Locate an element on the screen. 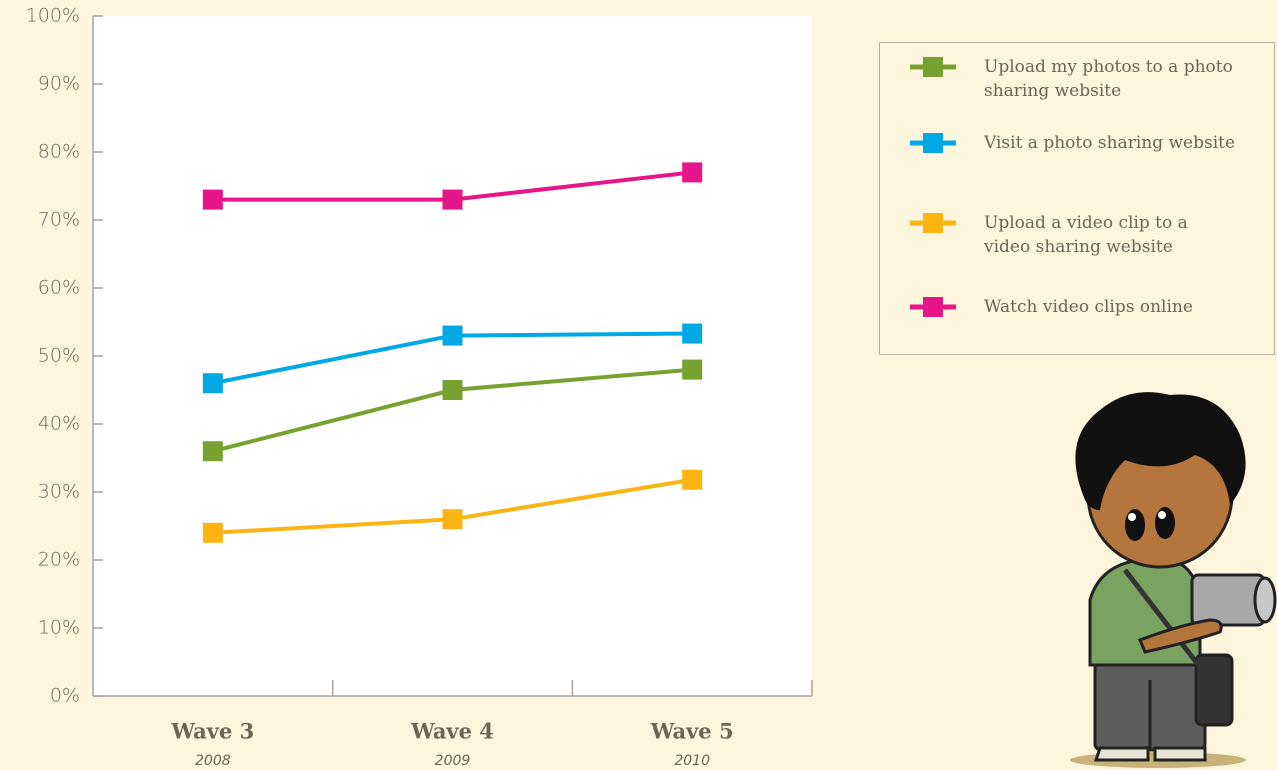 This screenshot has height=770, width=1277. x-tick-label: Wave 3 is located at coordinates (212, 731).